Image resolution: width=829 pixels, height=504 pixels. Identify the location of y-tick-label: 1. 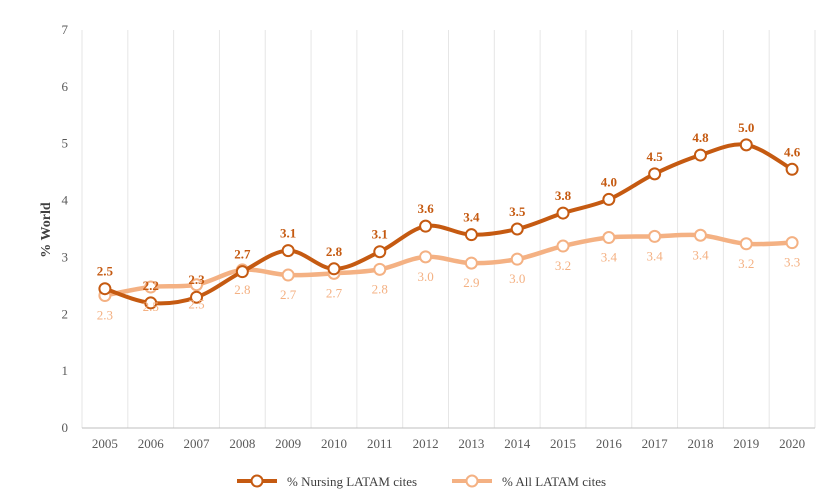
(65, 370).